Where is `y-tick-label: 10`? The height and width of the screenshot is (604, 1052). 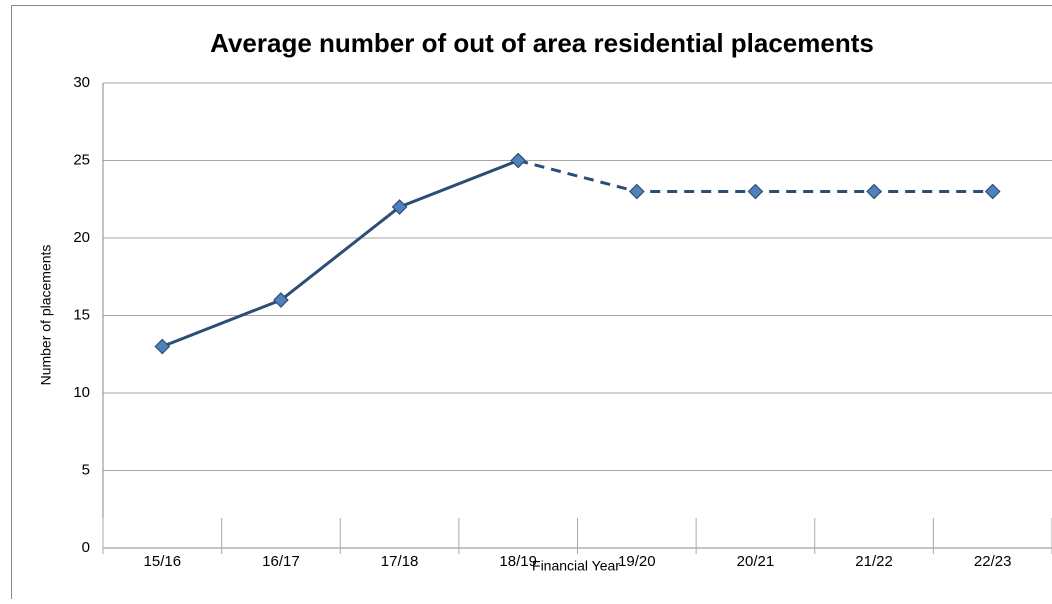
y-tick-label: 10 is located at coordinates (81, 392).